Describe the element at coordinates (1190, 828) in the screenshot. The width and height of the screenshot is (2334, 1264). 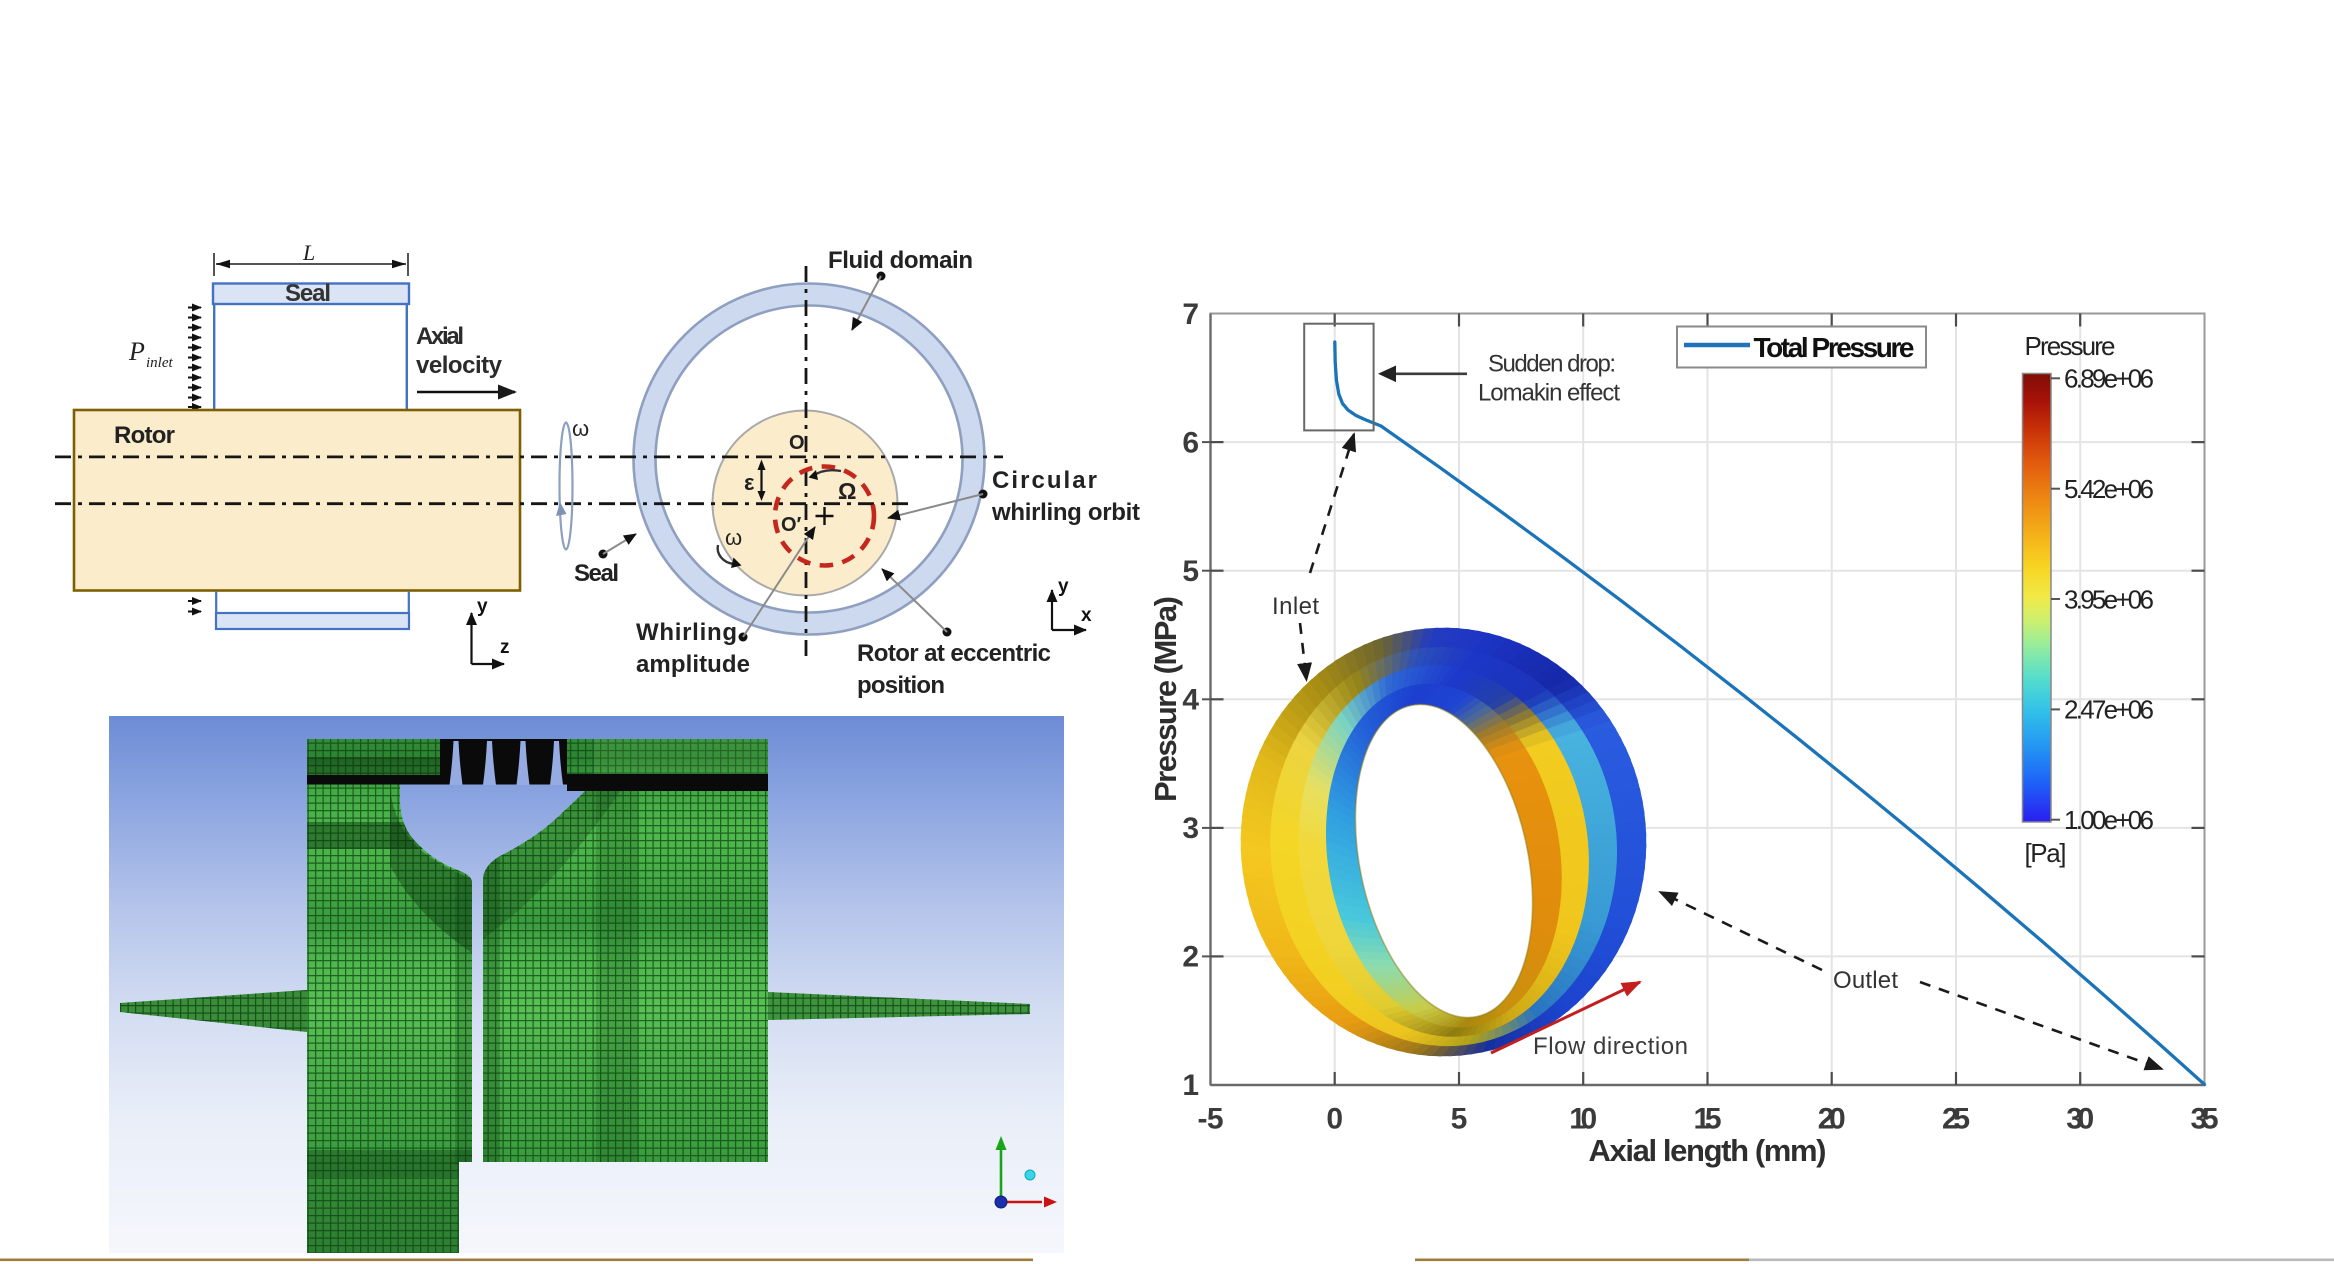
I see `svg-text: 3` at that location.